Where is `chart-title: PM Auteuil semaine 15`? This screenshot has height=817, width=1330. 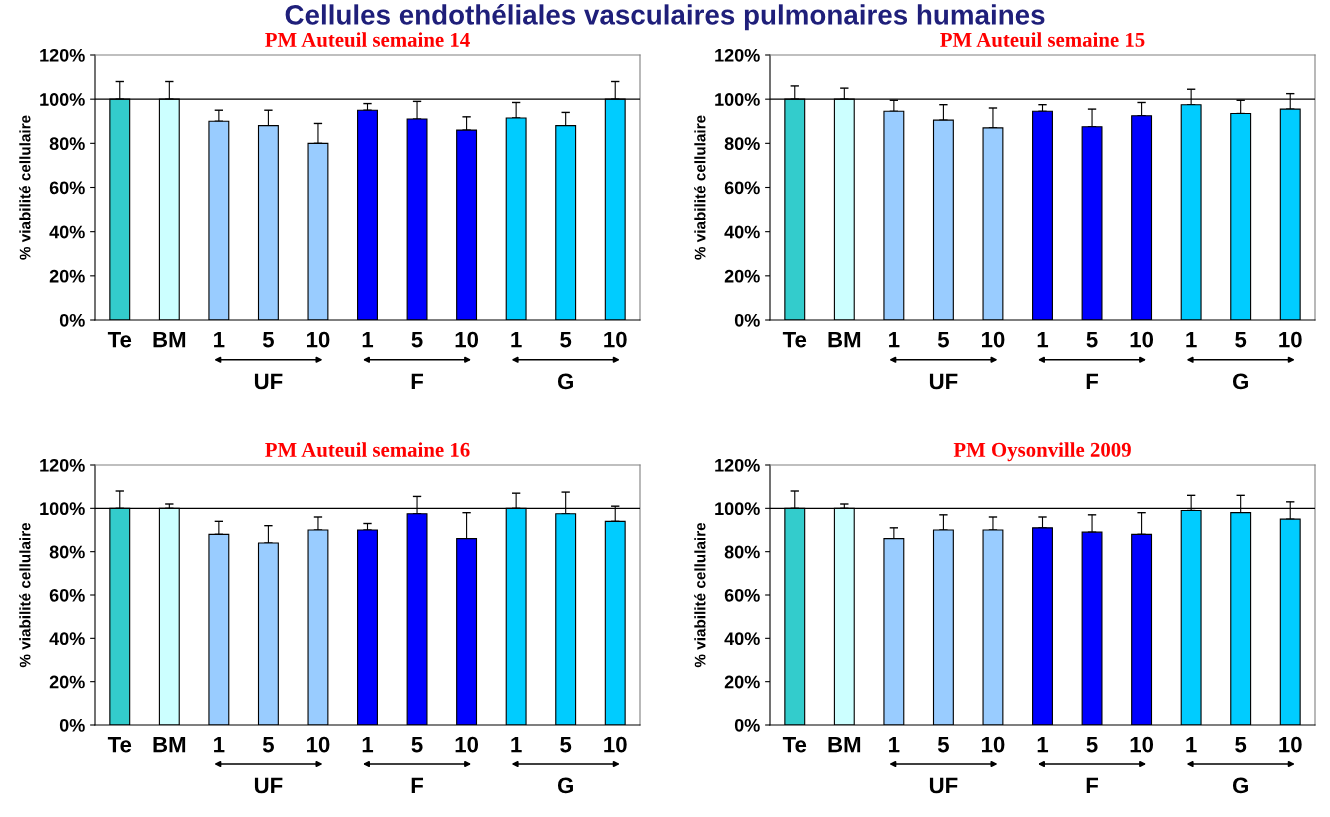
chart-title: PM Auteuil semaine 15 is located at coordinates (1042, 39).